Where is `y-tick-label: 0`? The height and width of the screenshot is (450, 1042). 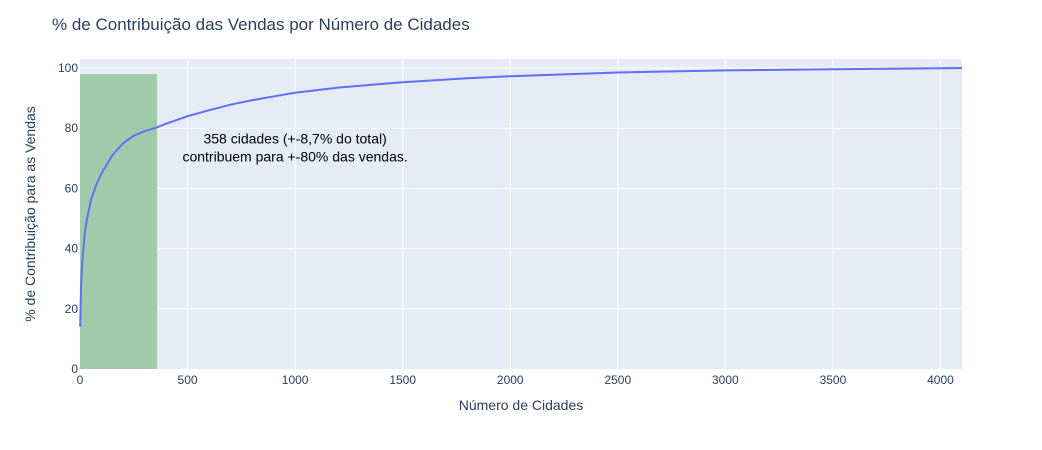
y-tick-label: 0 is located at coordinates (74, 369).